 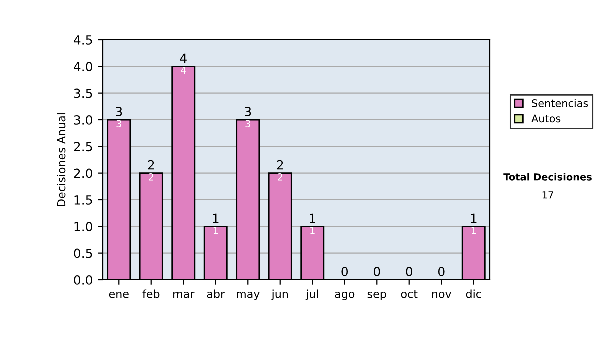 I want to click on legend-label: Sentencias, so click(x=560, y=103).